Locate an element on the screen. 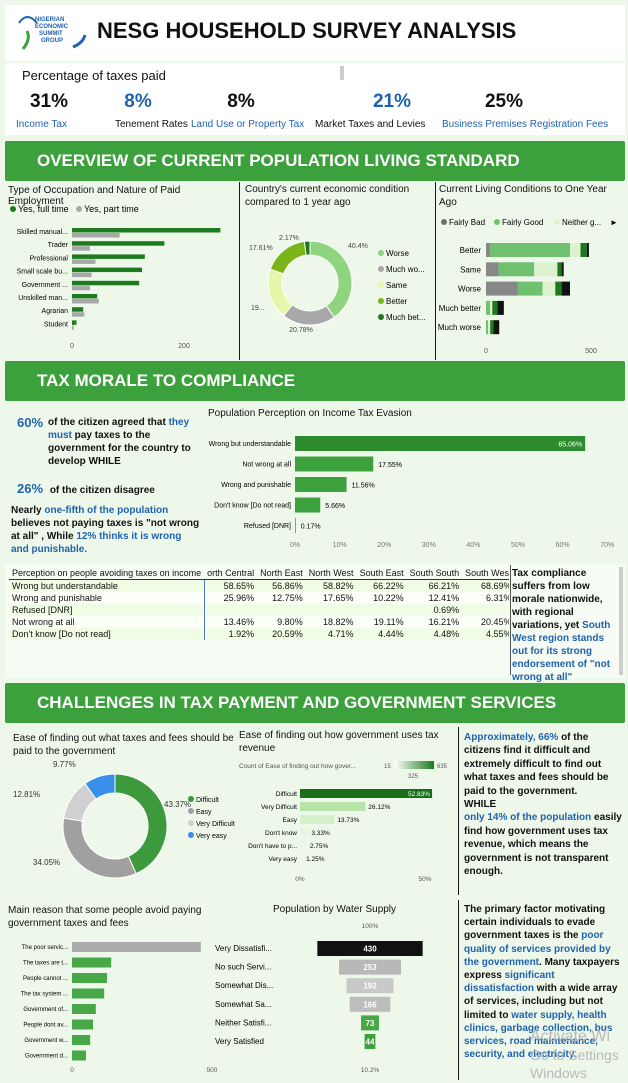 This screenshot has width=628, height=1083. table-header: South East is located at coordinates (381, 573).